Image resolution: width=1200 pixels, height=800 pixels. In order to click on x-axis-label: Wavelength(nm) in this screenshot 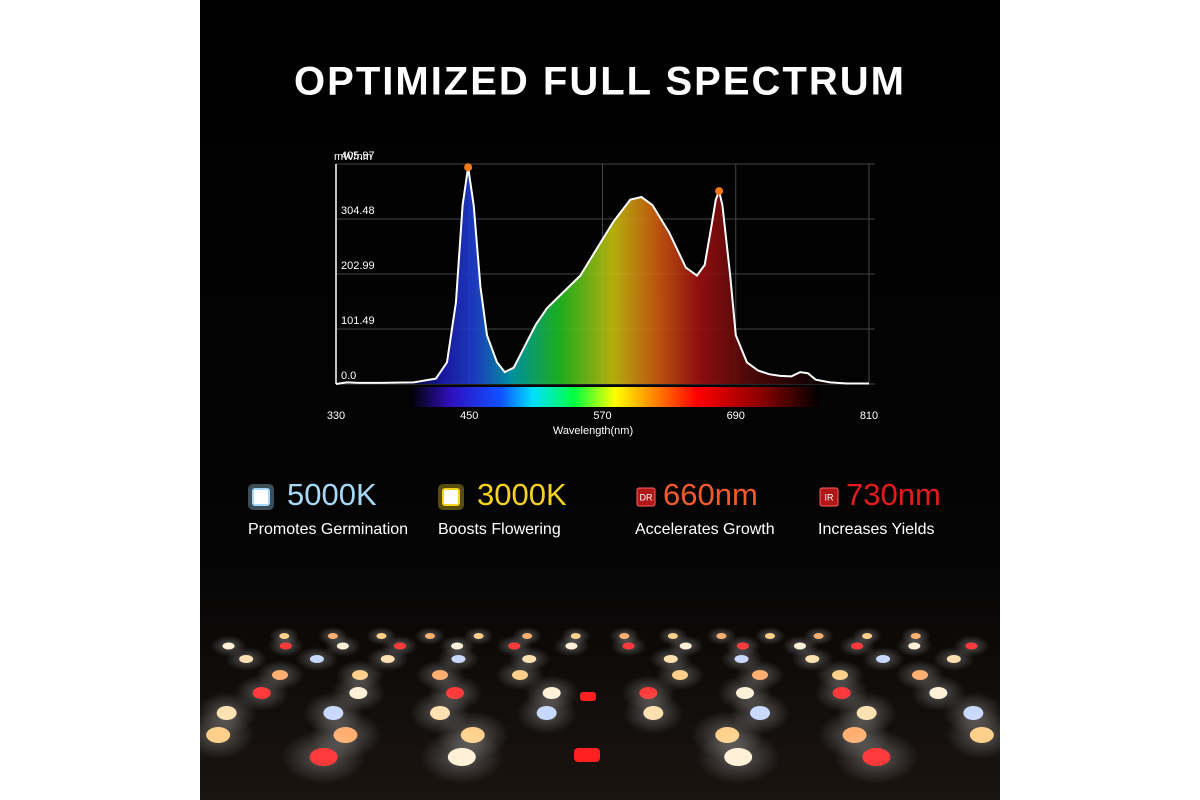, I will do `click(593, 431)`.